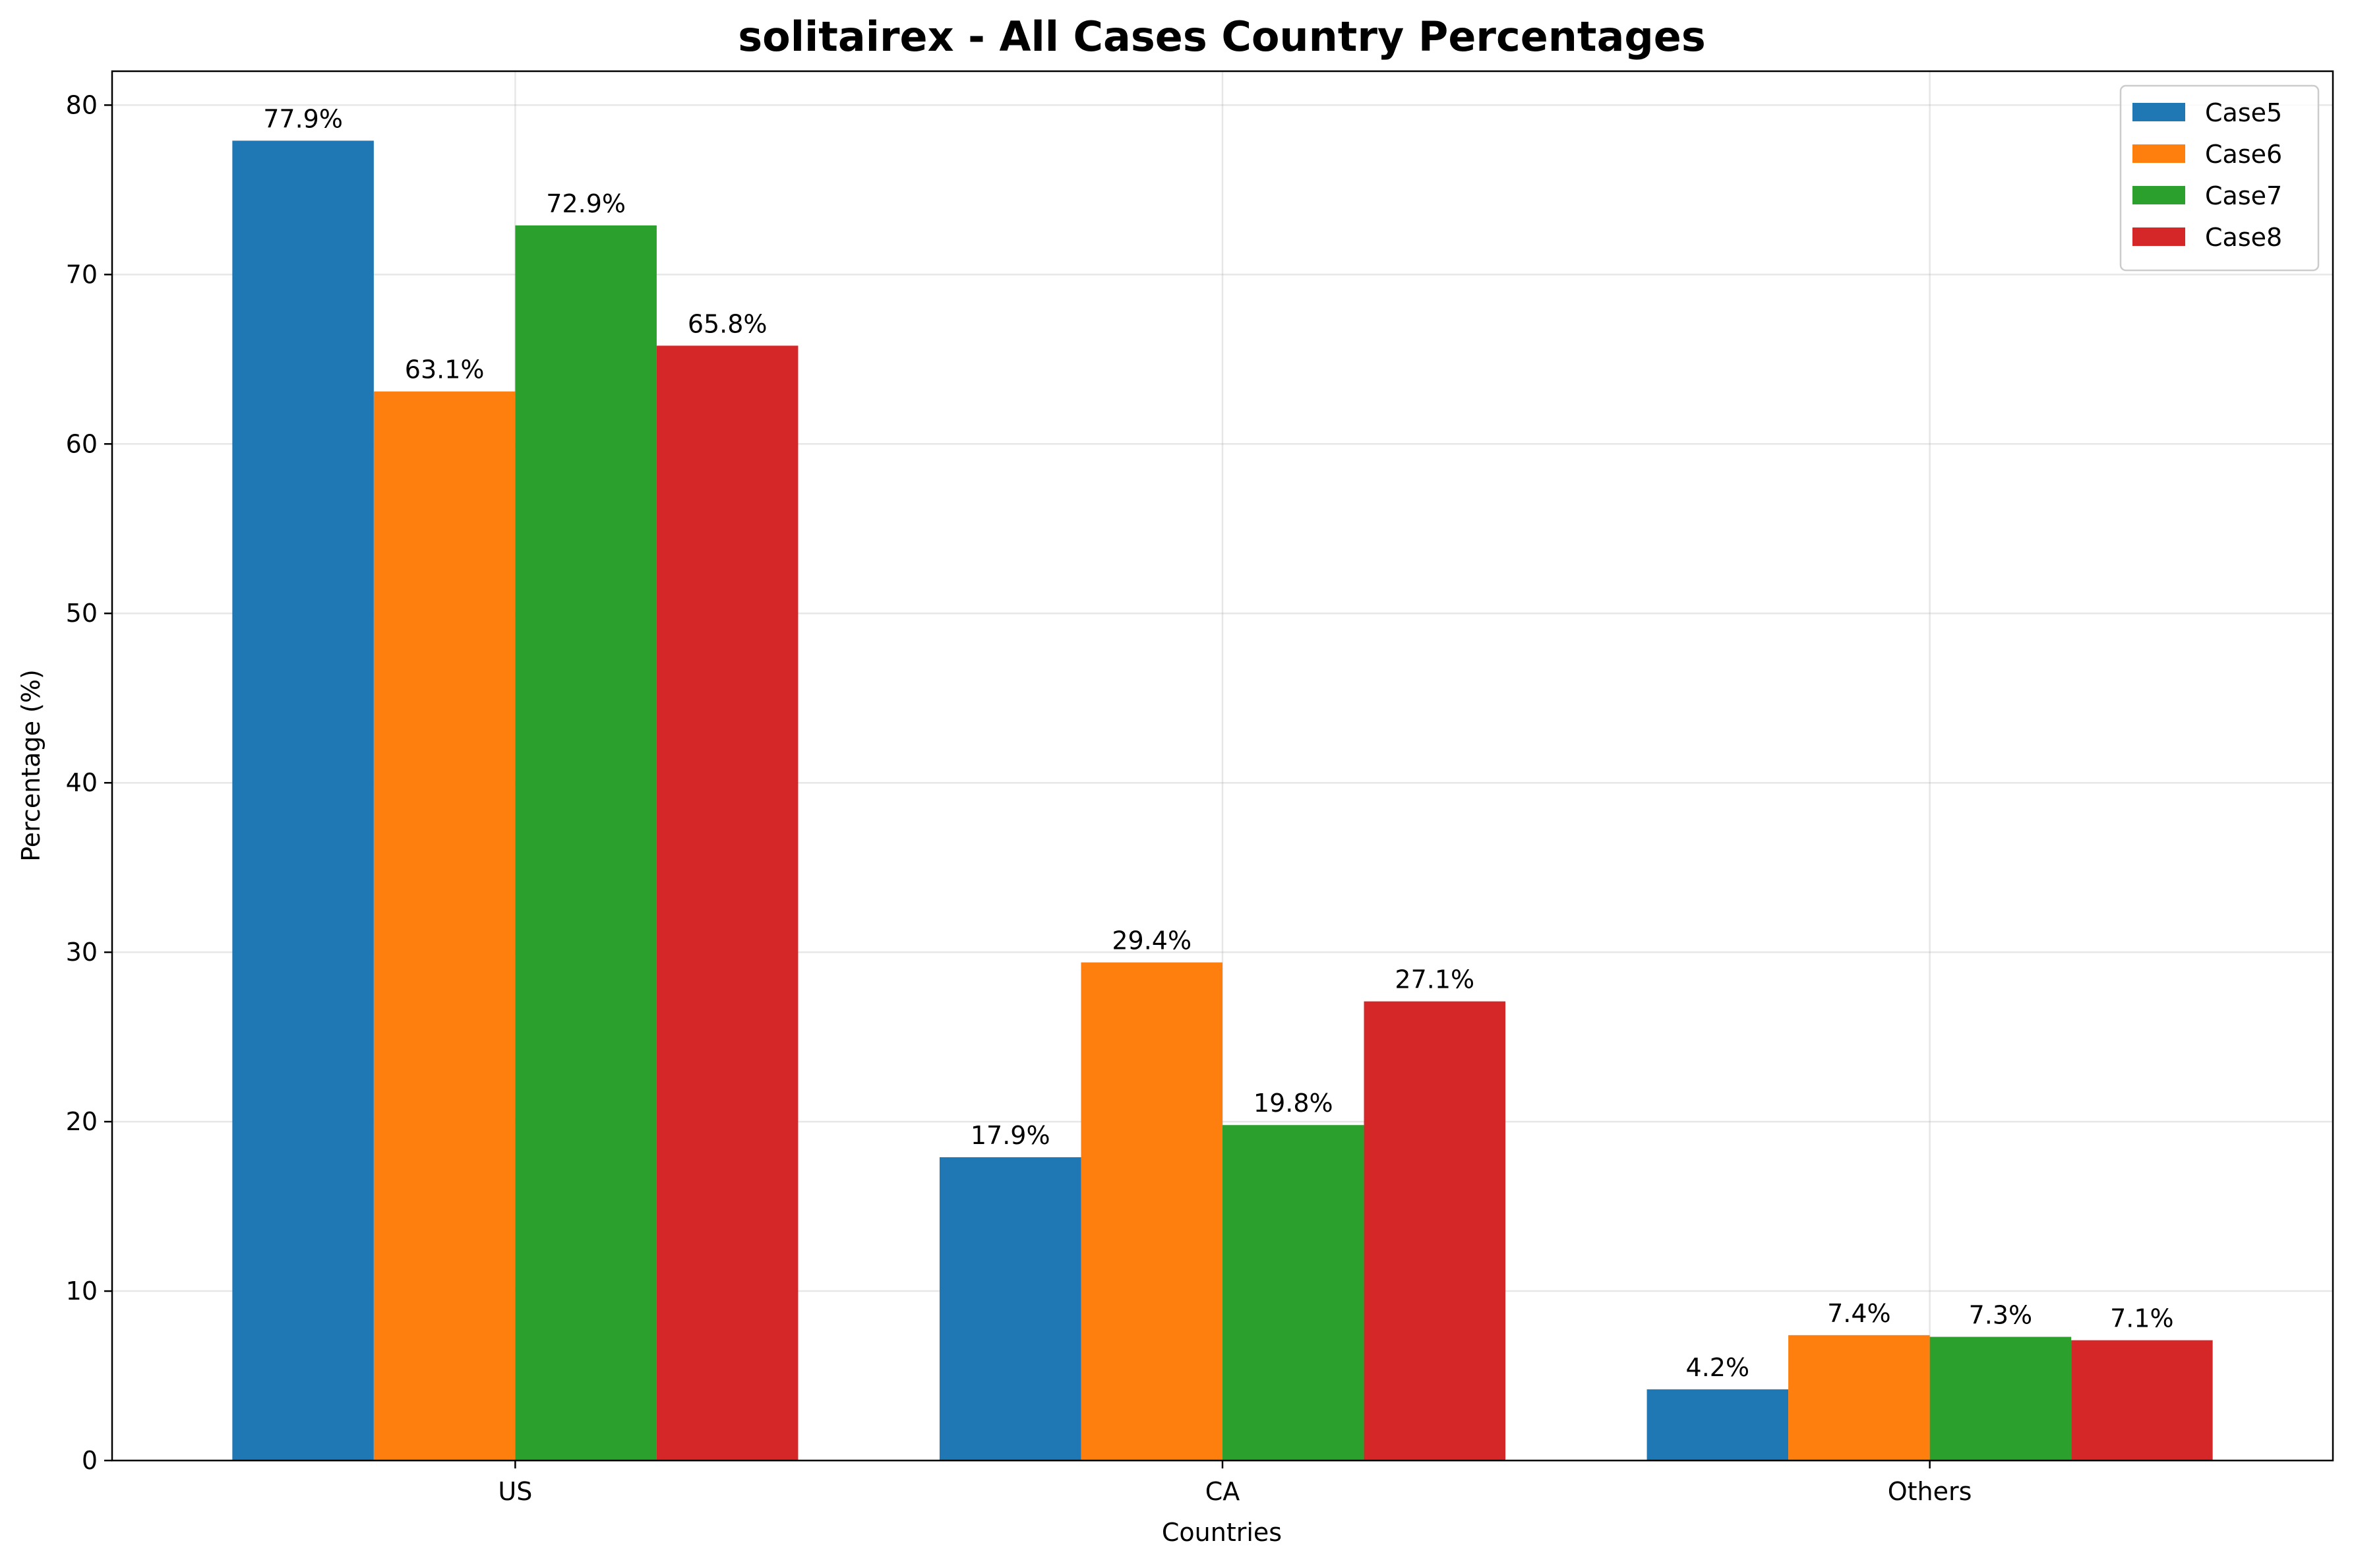  What do you see at coordinates (1222, 1532) in the screenshot?
I see `x-axis-label: Countries` at bounding box center [1222, 1532].